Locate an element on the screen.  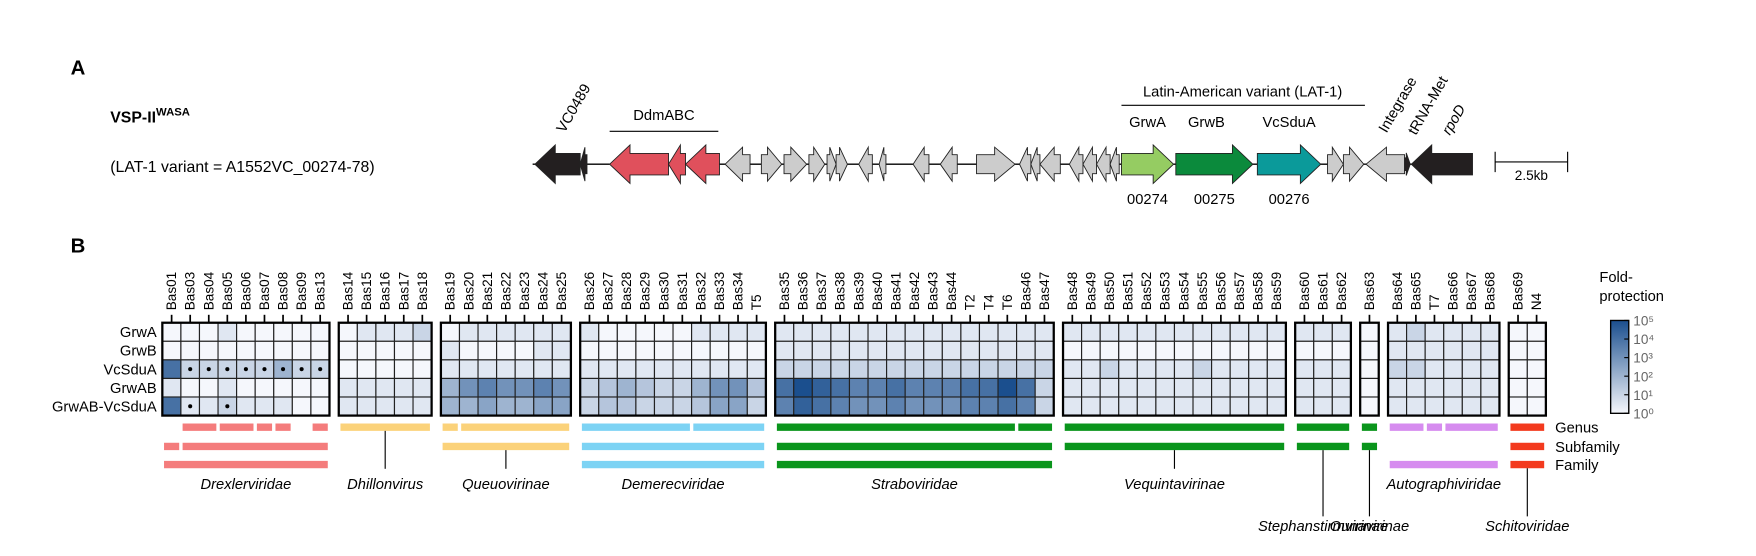
gene-label: GrwA is located at coordinates (1147, 123).